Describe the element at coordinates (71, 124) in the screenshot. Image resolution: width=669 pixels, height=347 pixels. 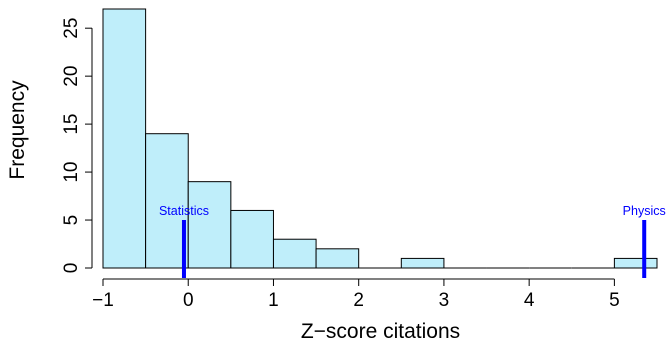
I see `y-tick-label: 15` at that location.